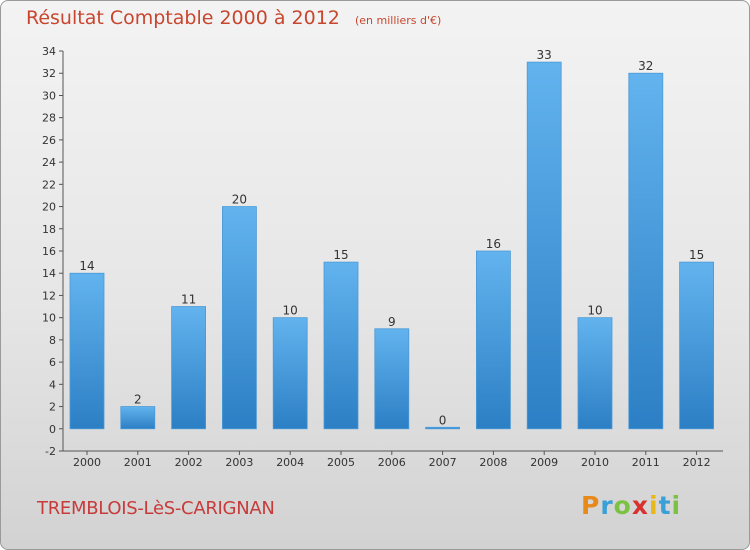 This screenshot has width=750, height=550. Describe the element at coordinates (544, 462) in the screenshot. I see `x-tick-label: 2009` at that location.